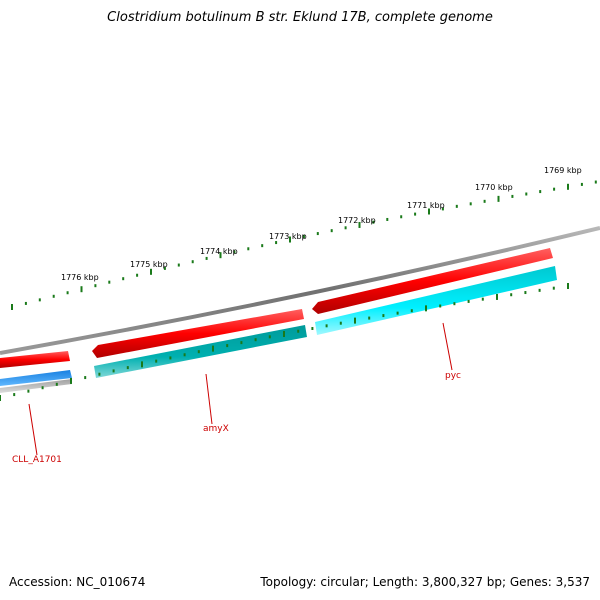 Image resolution: width=600 pixels, height=600 pixels. I want to click on gene-pyc-reverse, so click(436, 300).